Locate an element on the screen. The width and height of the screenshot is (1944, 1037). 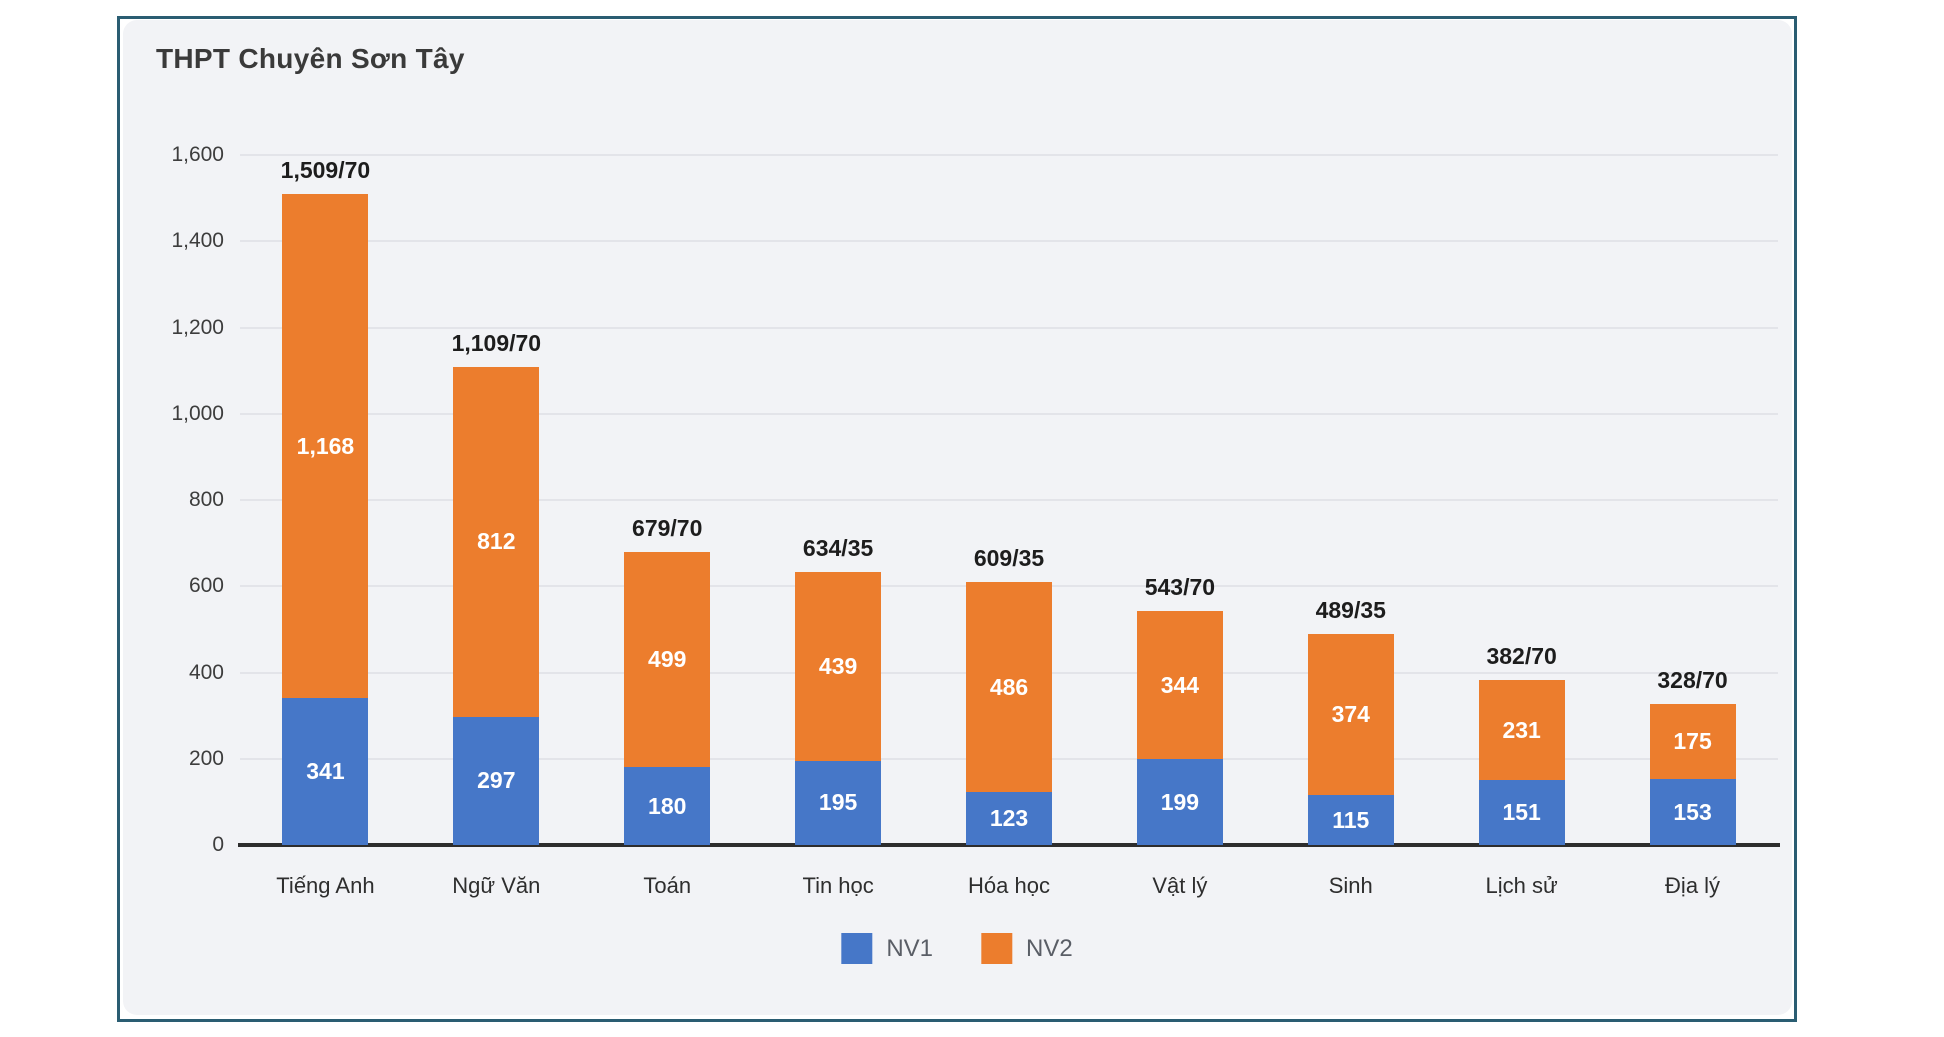
bar-segment-nv2-6: 374 is located at coordinates (1350, 715).